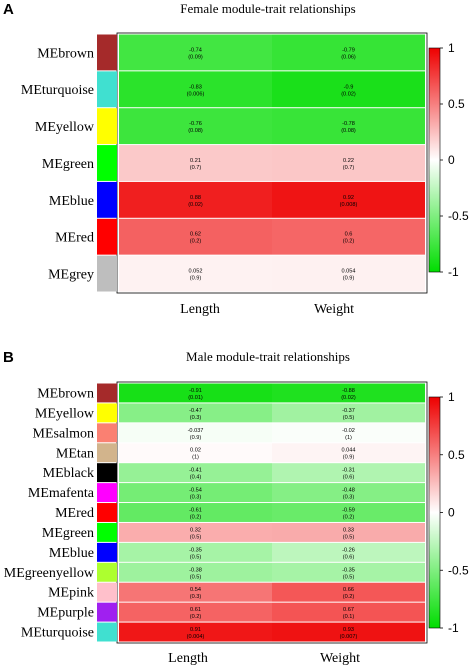 This screenshot has height=667, width=474. I want to click on cell-correlation: 0.88, so click(195, 198).